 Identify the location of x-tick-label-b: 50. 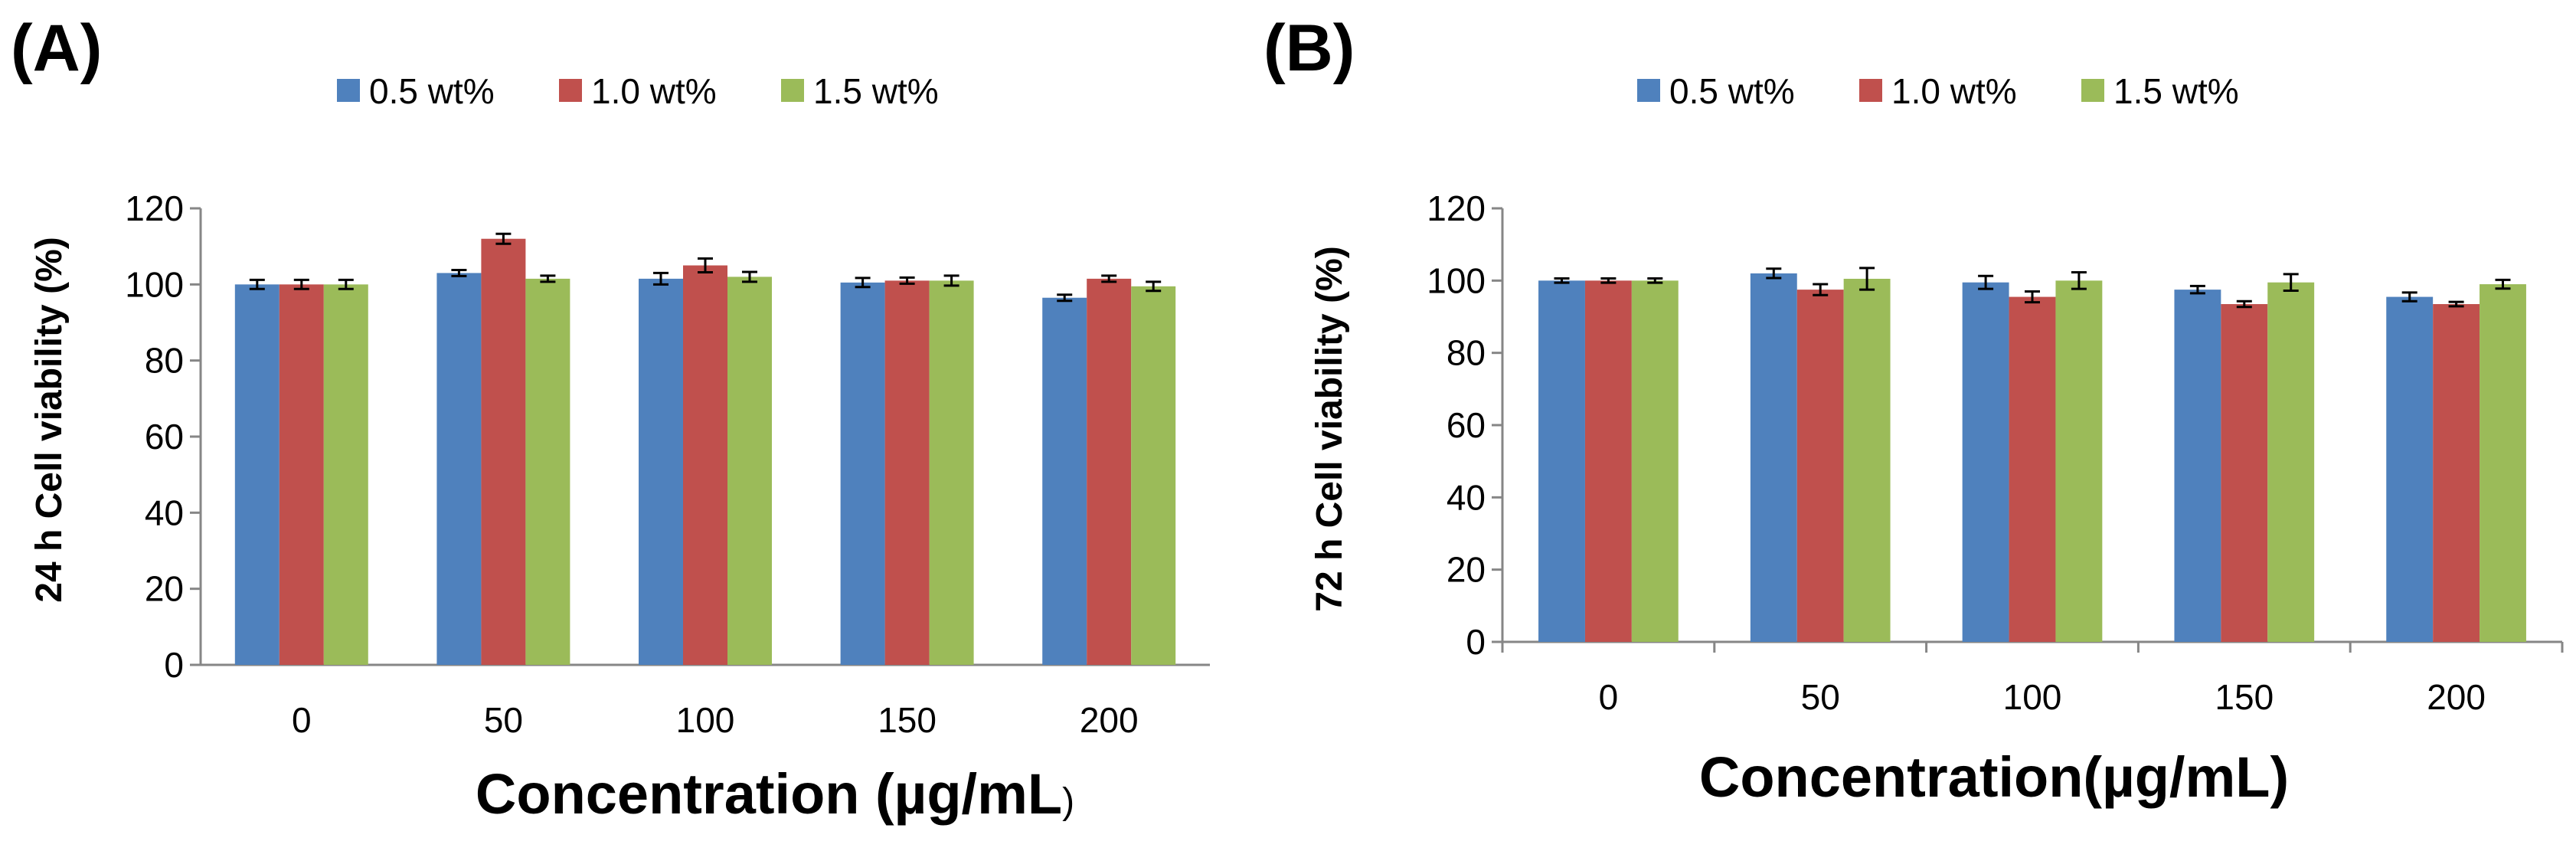
(1820, 697).